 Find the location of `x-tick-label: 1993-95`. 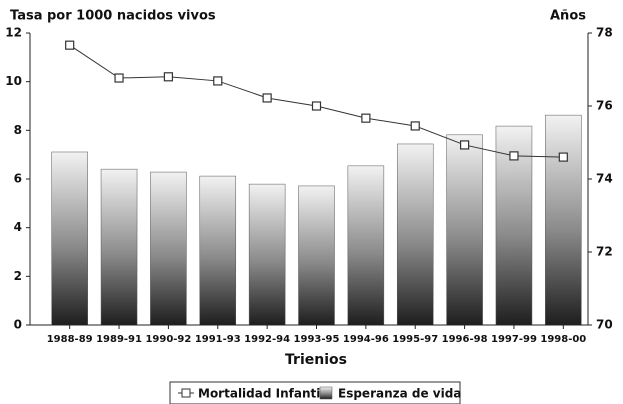

x-tick-label: 1993-95 is located at coordinates (317, 339).